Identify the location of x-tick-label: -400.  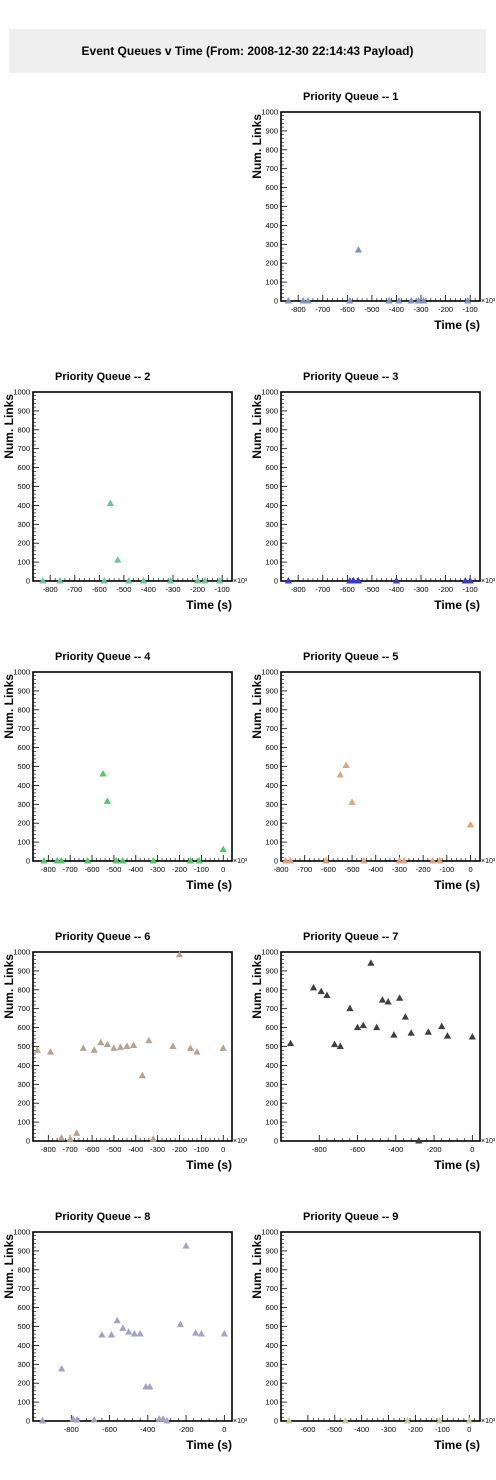
(148, 589).